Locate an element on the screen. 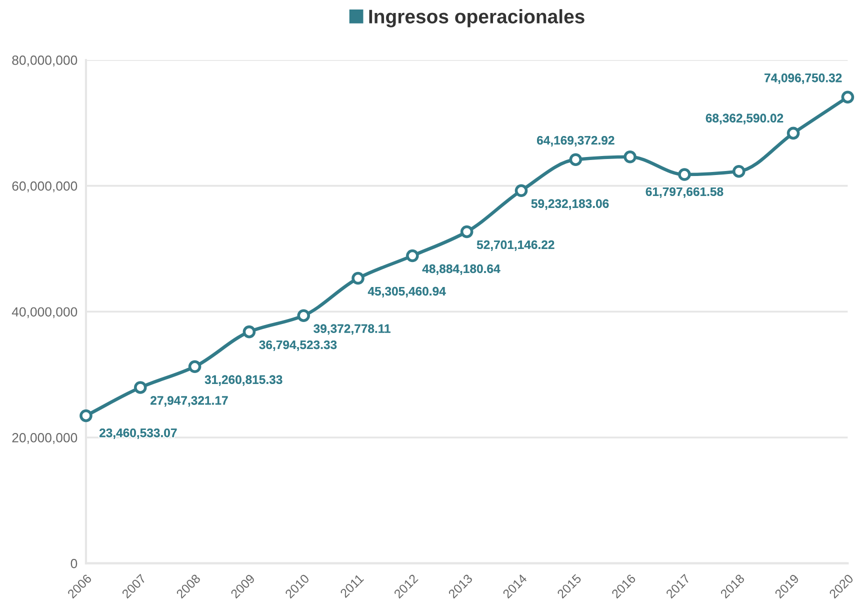 Image resolution: width=858 pixels, height=609 pixels. data-label: 27,947,321.17 is located at coordinates (189, 401).